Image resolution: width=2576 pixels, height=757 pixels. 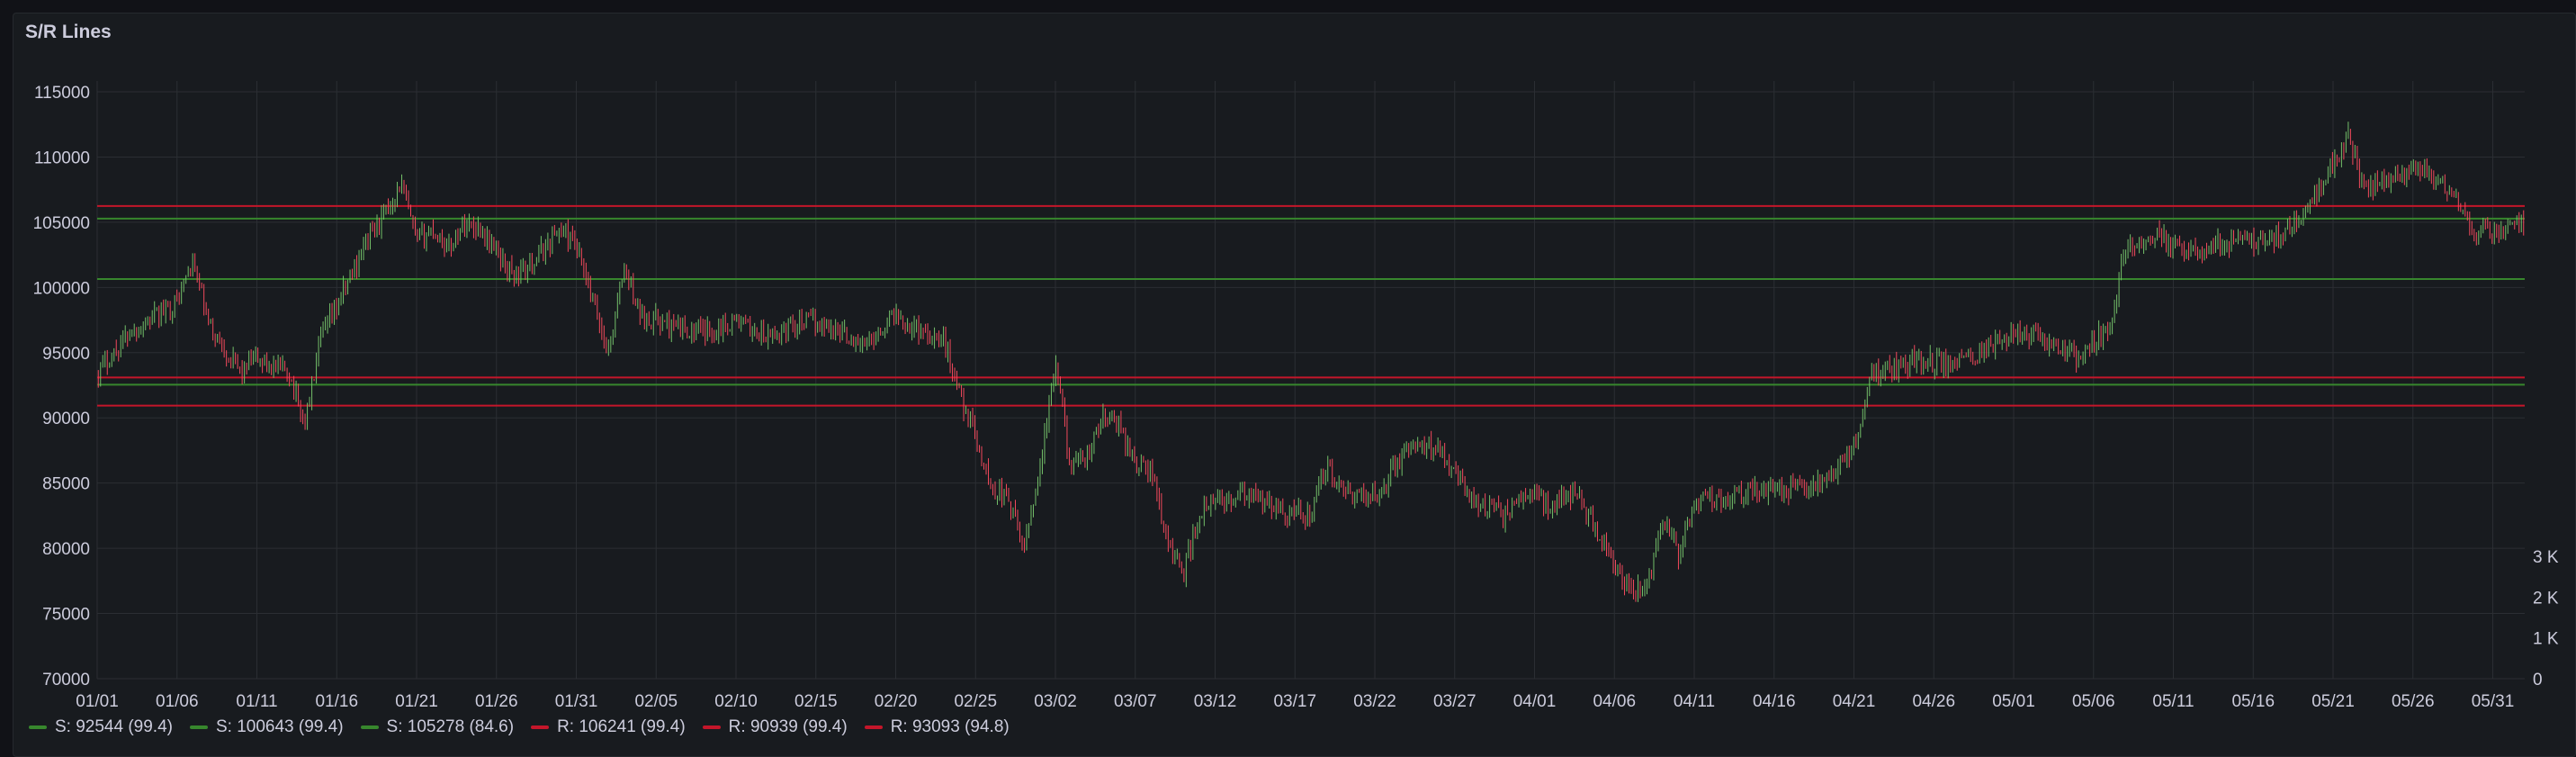 I want to click on legend-item: S: 92544 (99.4), so click(x=101, y=727).